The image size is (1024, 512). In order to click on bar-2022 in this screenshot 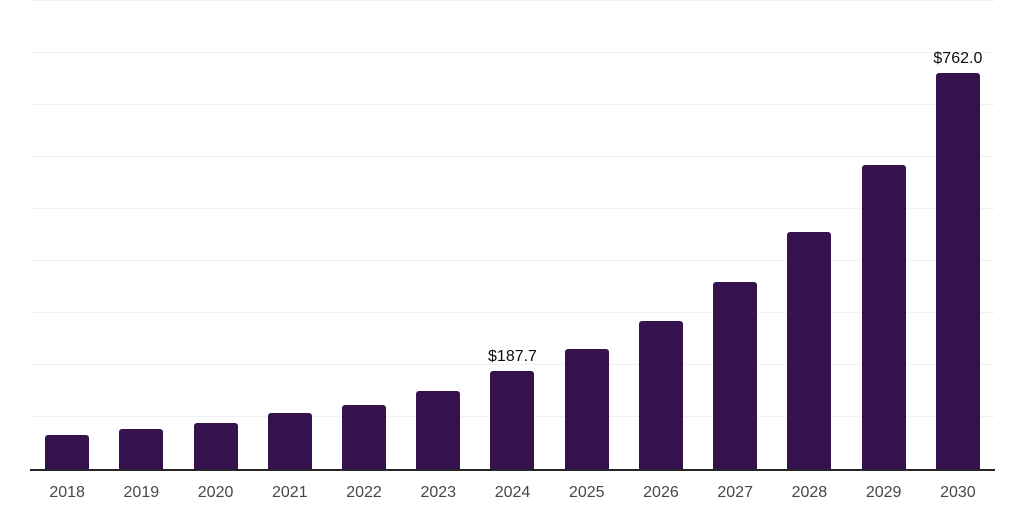, I will do `click(364, 436)`.